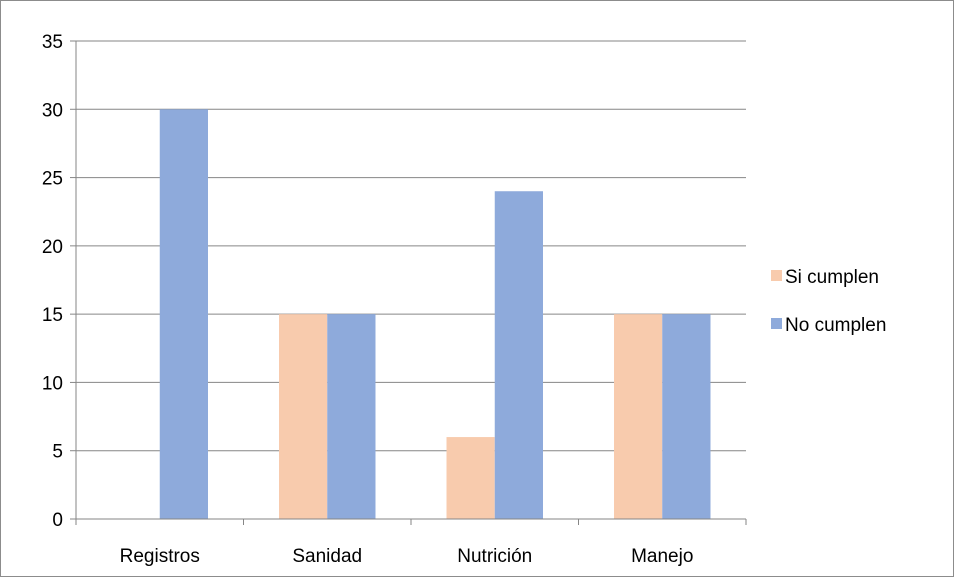 This screenshot has width=954, height=578. Describe the element at coordinates (835, 325) in the screenshot. I see `legend-label: No cumplen` at that location.